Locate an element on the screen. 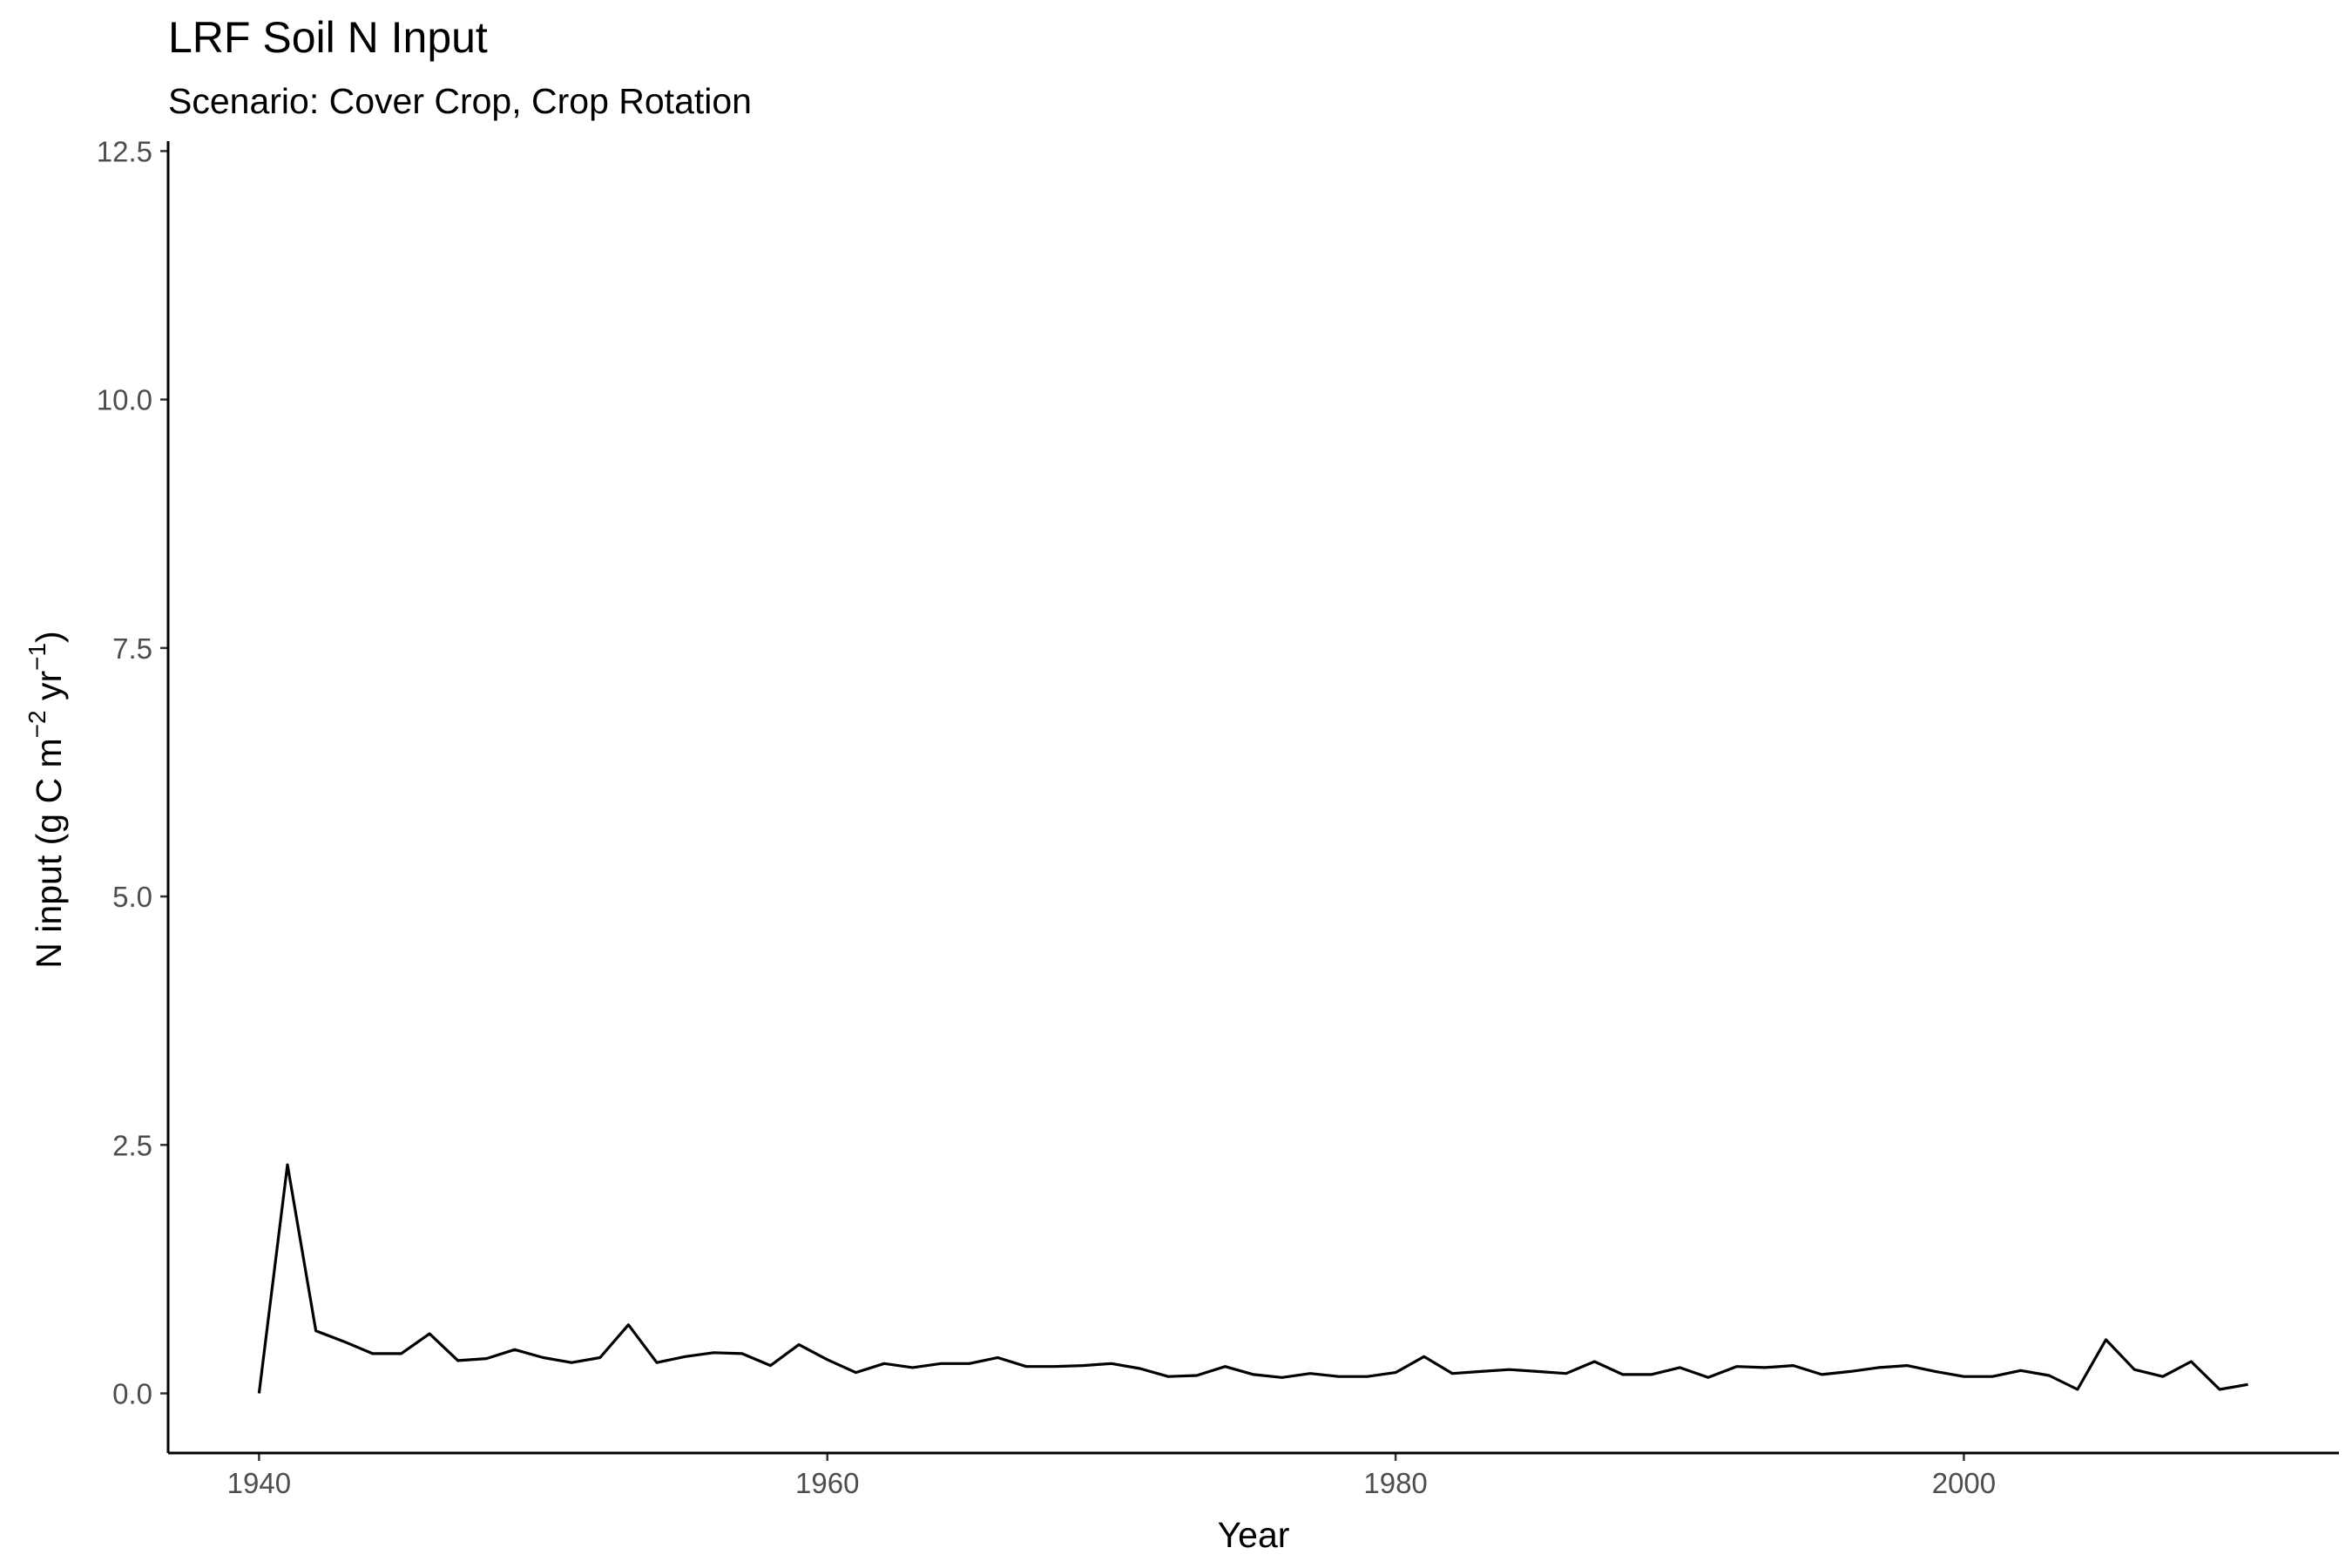  chart-title: LRF Soil N Input is located at coordinates (328, 37).